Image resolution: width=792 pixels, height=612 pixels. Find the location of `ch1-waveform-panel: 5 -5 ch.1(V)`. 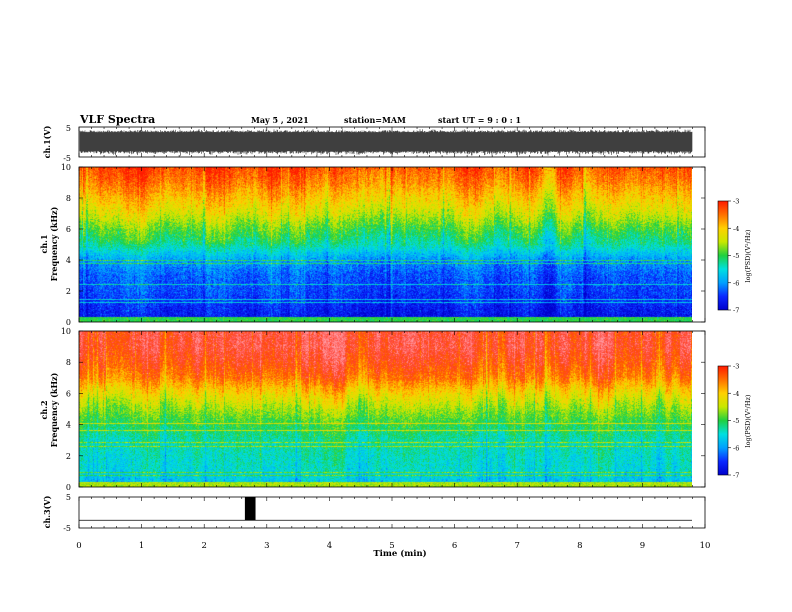

ch1-waveform-panel: 5 -5 ch.1(V) is located at coordinates (374, 143).